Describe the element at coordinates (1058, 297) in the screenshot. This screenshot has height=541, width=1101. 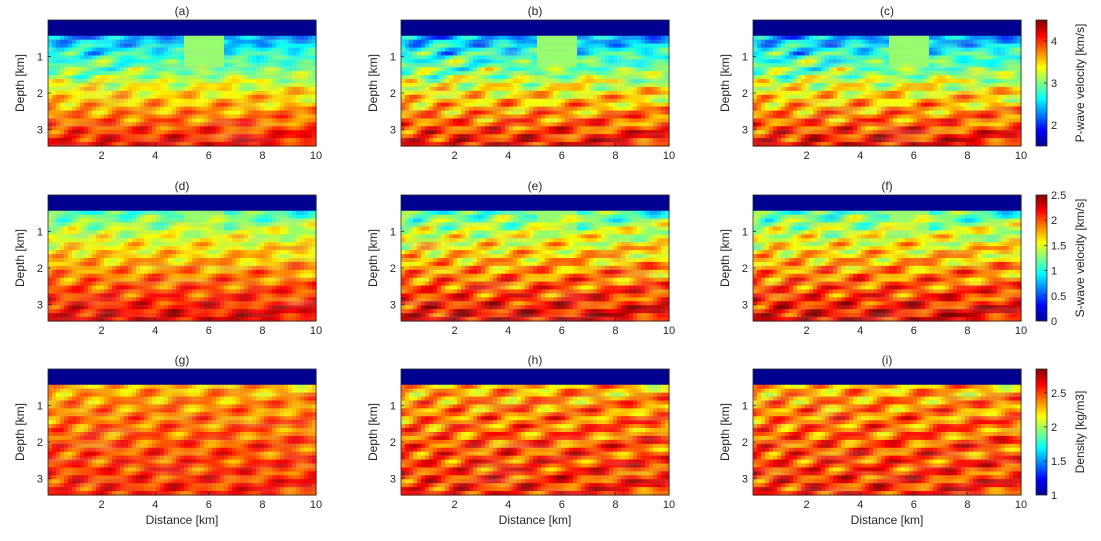
I see `colorbar-tick-label: 0.5` at that location.